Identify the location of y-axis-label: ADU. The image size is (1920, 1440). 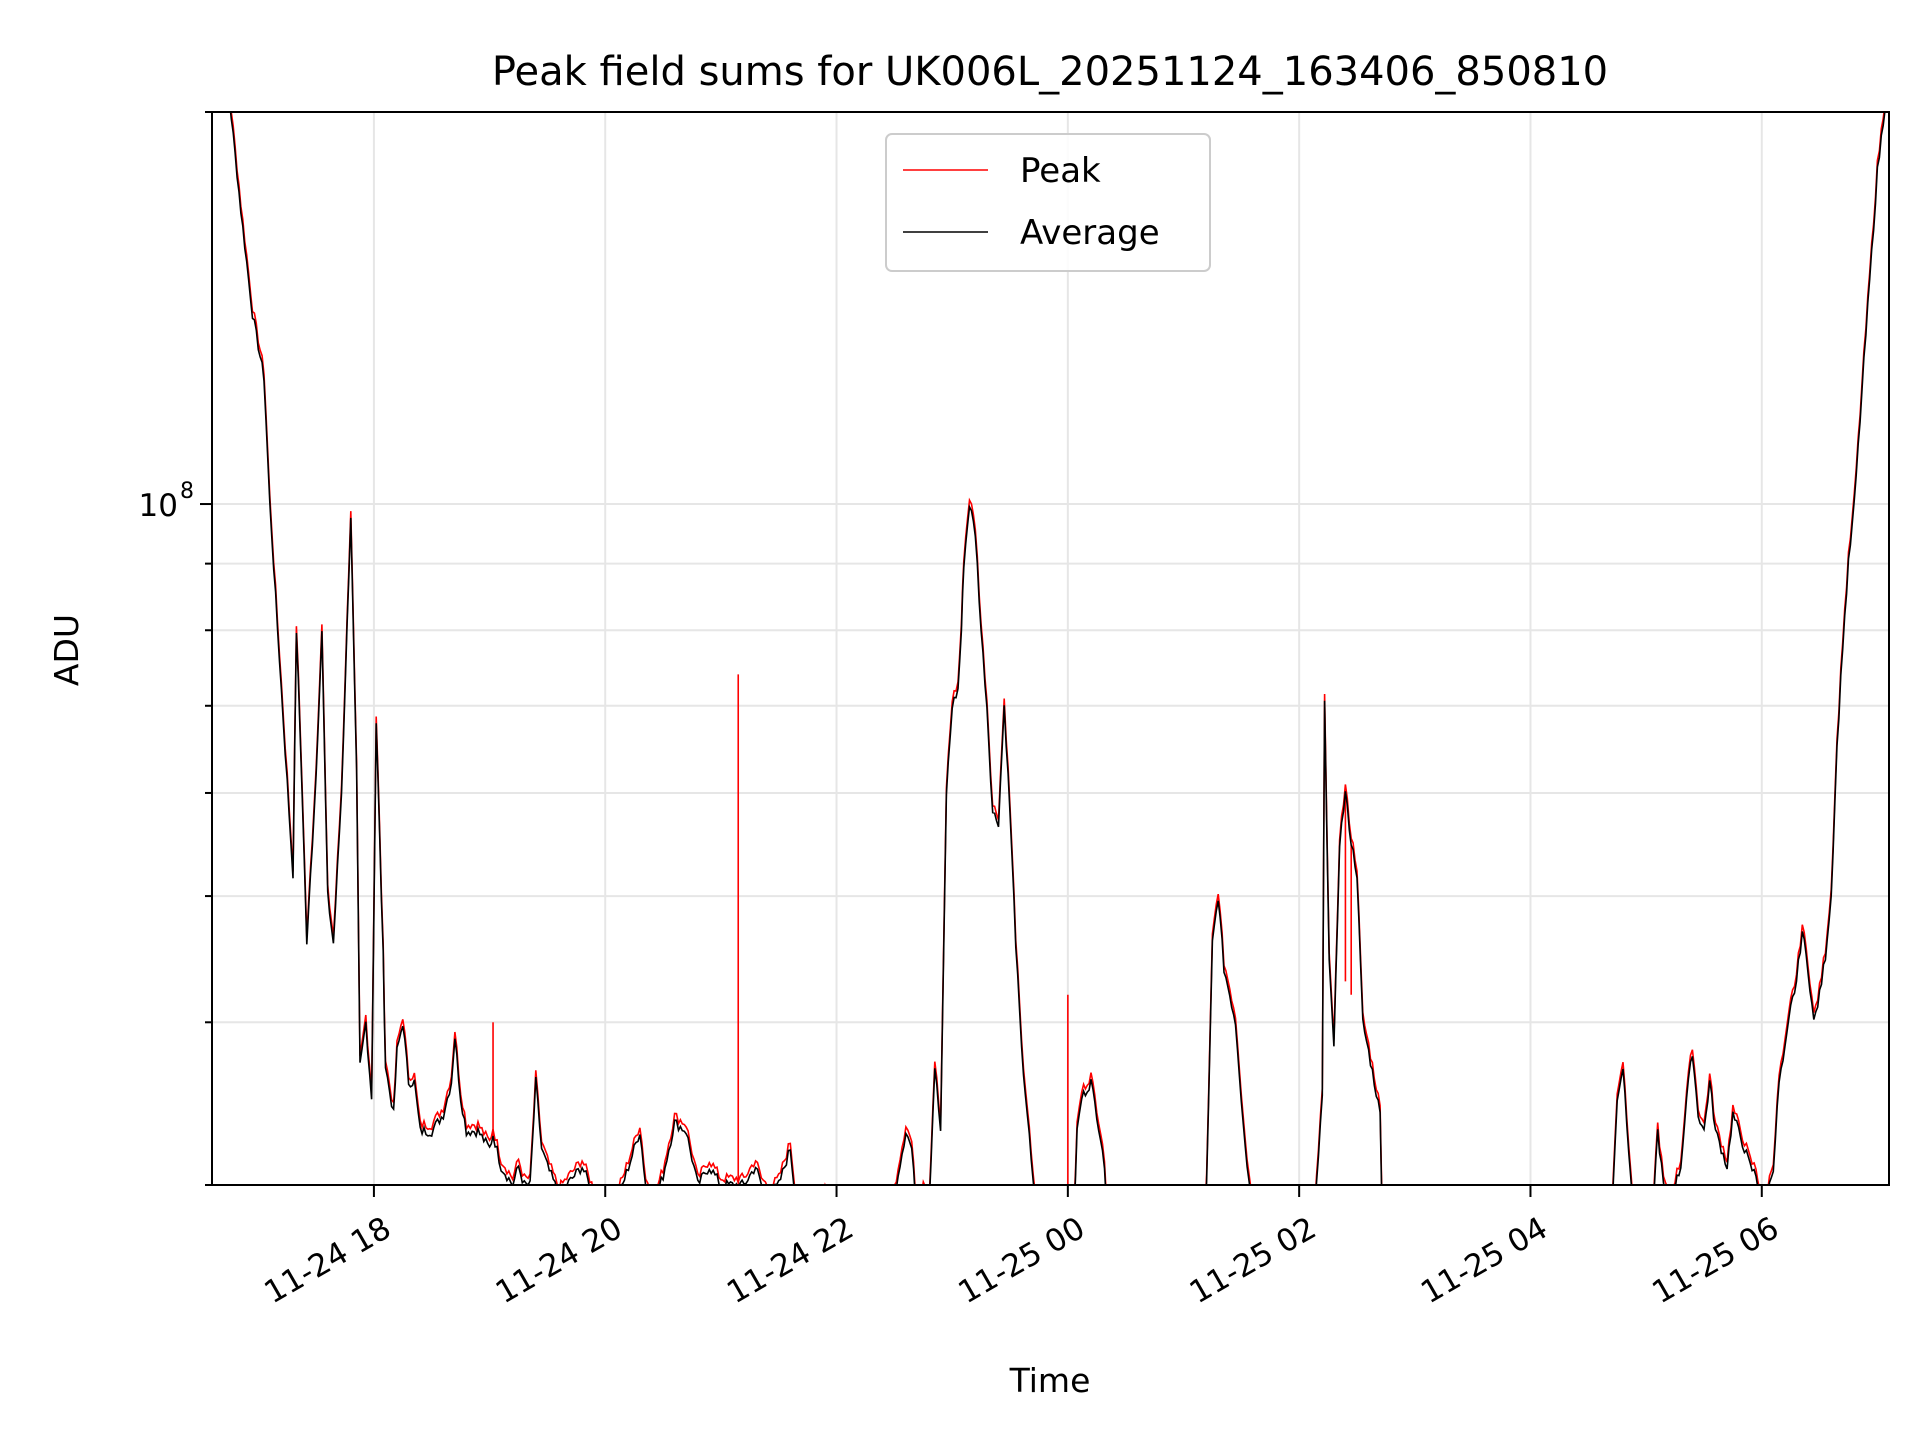
(66, 650).